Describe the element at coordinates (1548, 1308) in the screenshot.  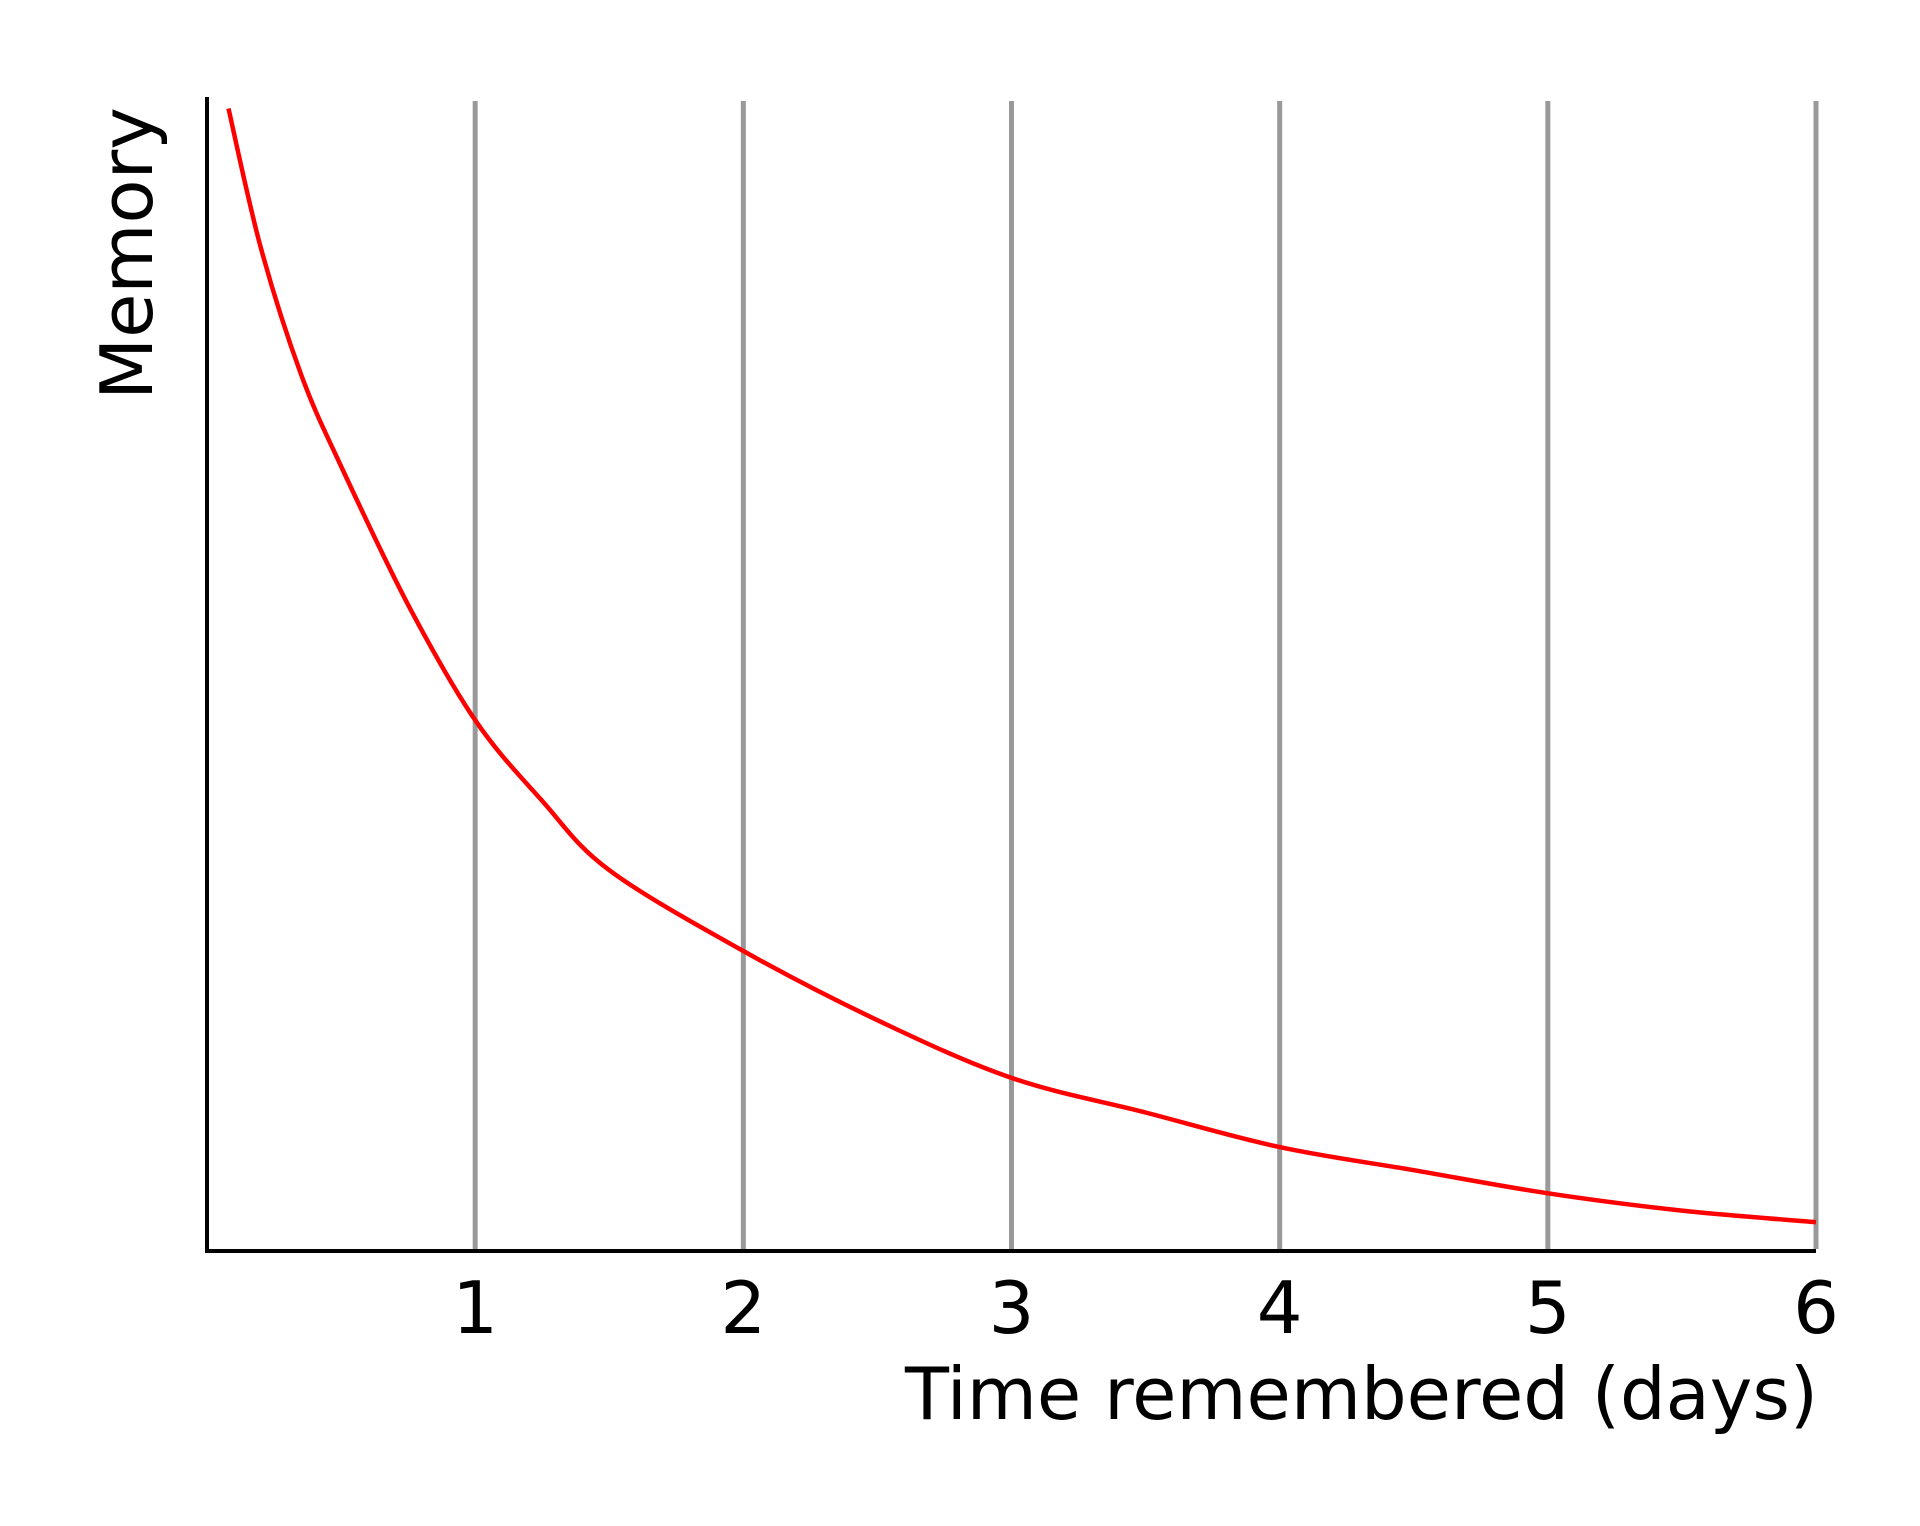
I see `x-tick-label-5: 5` at that location.